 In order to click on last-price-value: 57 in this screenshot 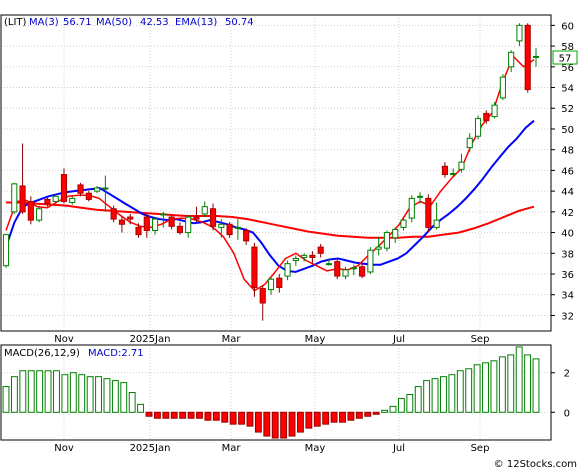, I will do `click(565, 59)`.